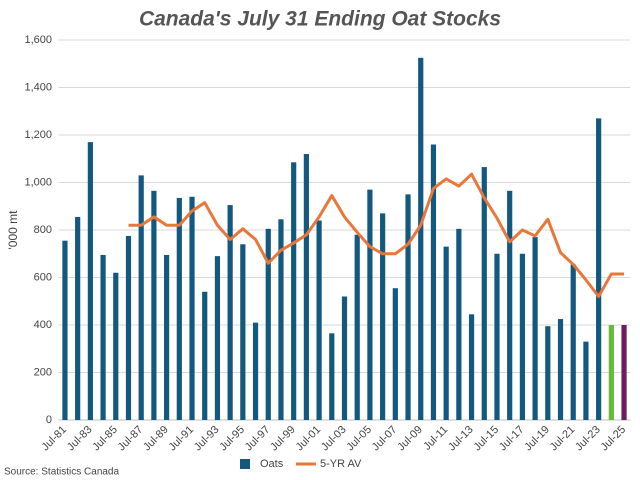  I want to click on legend-swatch, so click(245, 464).